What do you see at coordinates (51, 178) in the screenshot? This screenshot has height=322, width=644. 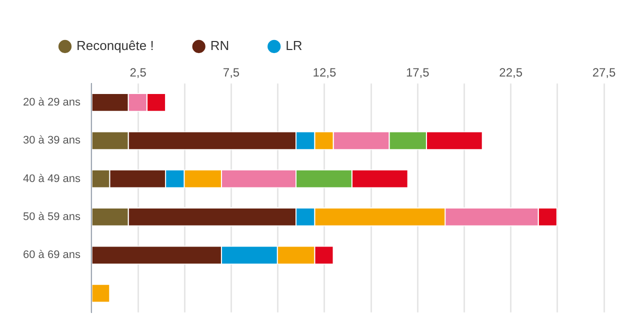 I see `y-tick-label: 40 à 49 ans` at bounding box center [51, 178].